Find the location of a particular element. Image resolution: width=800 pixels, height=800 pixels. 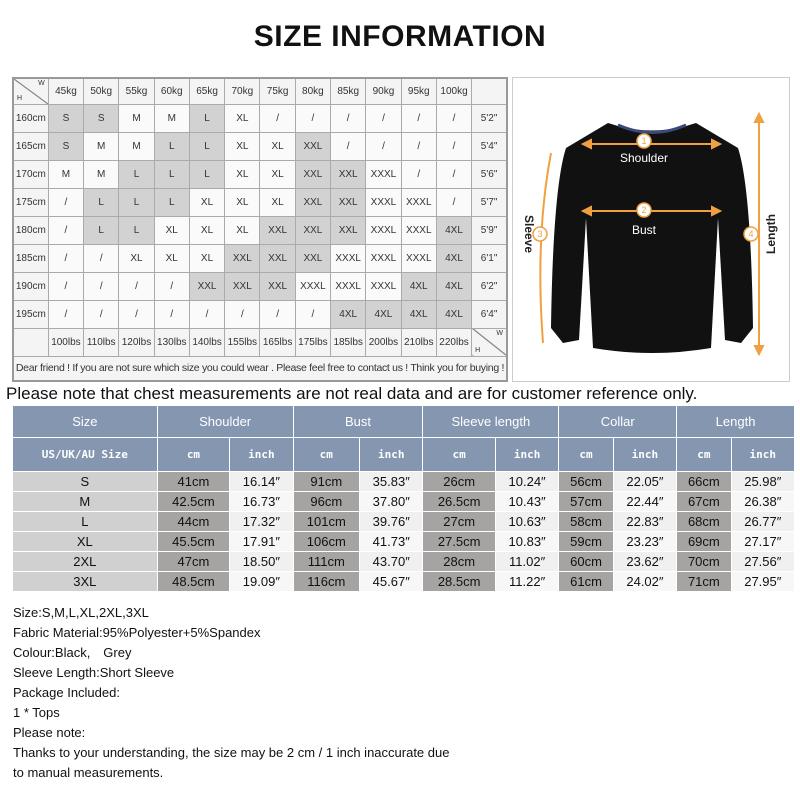

height-cm: 180cm is located at coordinates (30, 230).